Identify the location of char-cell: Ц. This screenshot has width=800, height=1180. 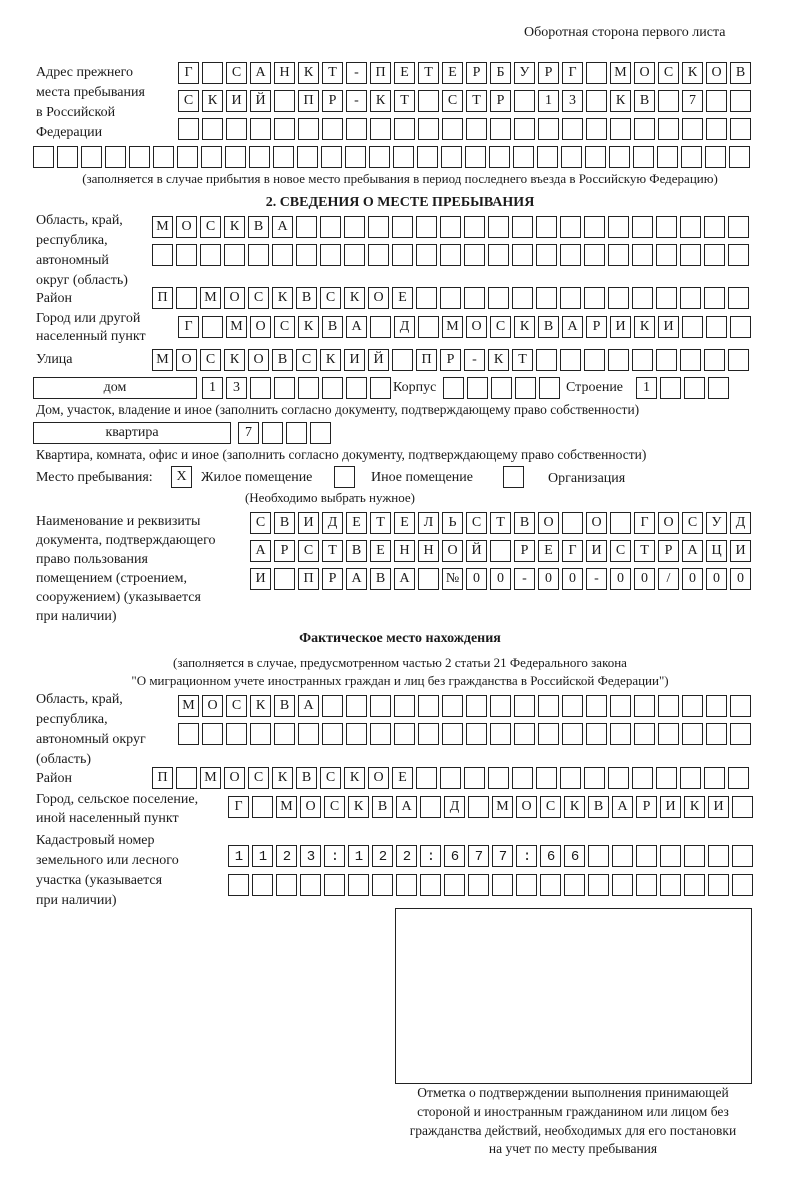
(716, 551).